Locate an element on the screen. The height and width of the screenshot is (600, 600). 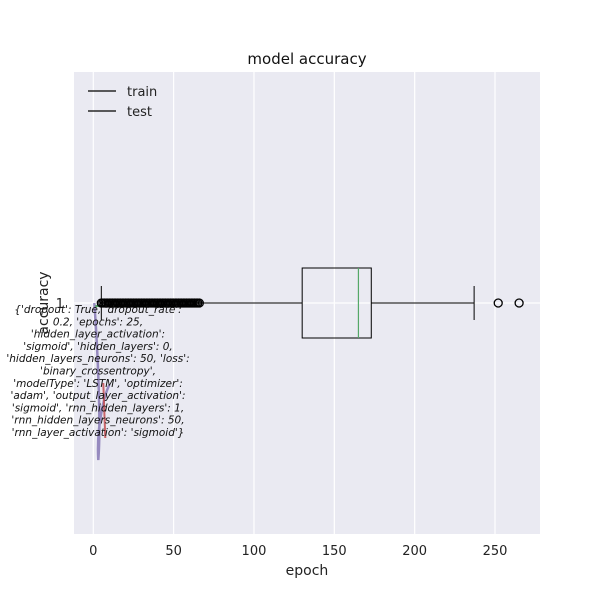
x-axis-label: epoch is located at coordinates (307, 571).